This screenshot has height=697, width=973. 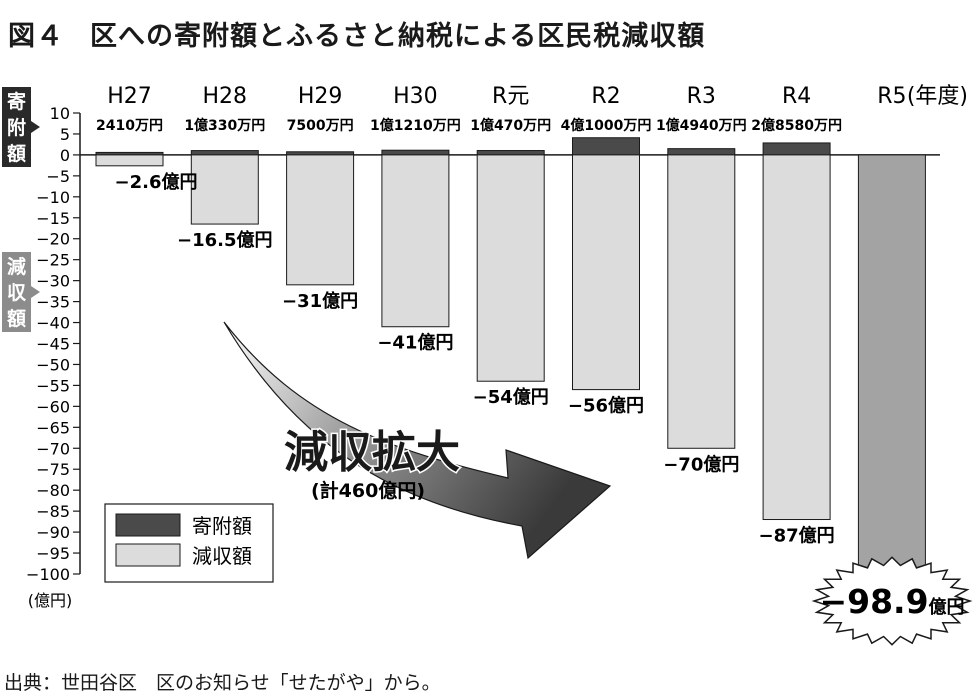 What do you see at coordinates (53, 260) in the screenshot?
I see `y-tick-label: −25` at bounding box center [53, 260].